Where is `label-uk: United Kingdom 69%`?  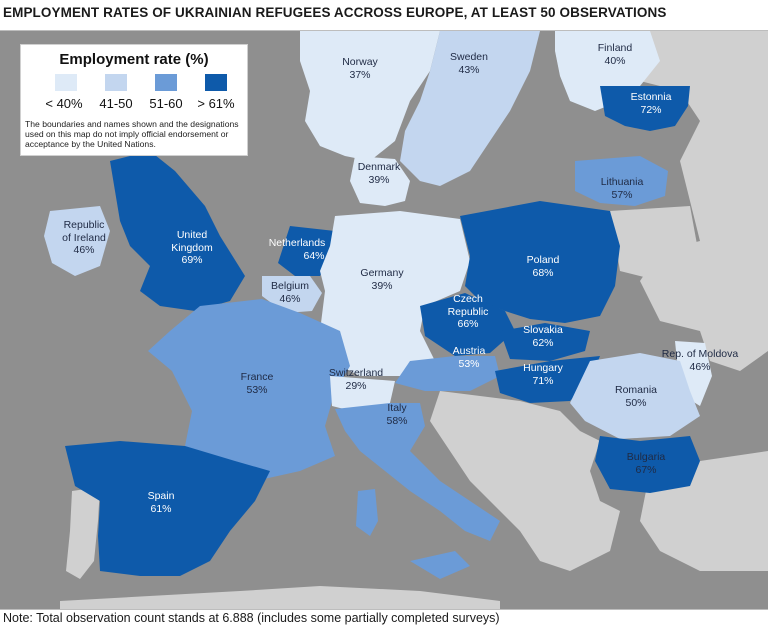
label-uk: United Kingdom 69% is located at coordinates (192, 247).